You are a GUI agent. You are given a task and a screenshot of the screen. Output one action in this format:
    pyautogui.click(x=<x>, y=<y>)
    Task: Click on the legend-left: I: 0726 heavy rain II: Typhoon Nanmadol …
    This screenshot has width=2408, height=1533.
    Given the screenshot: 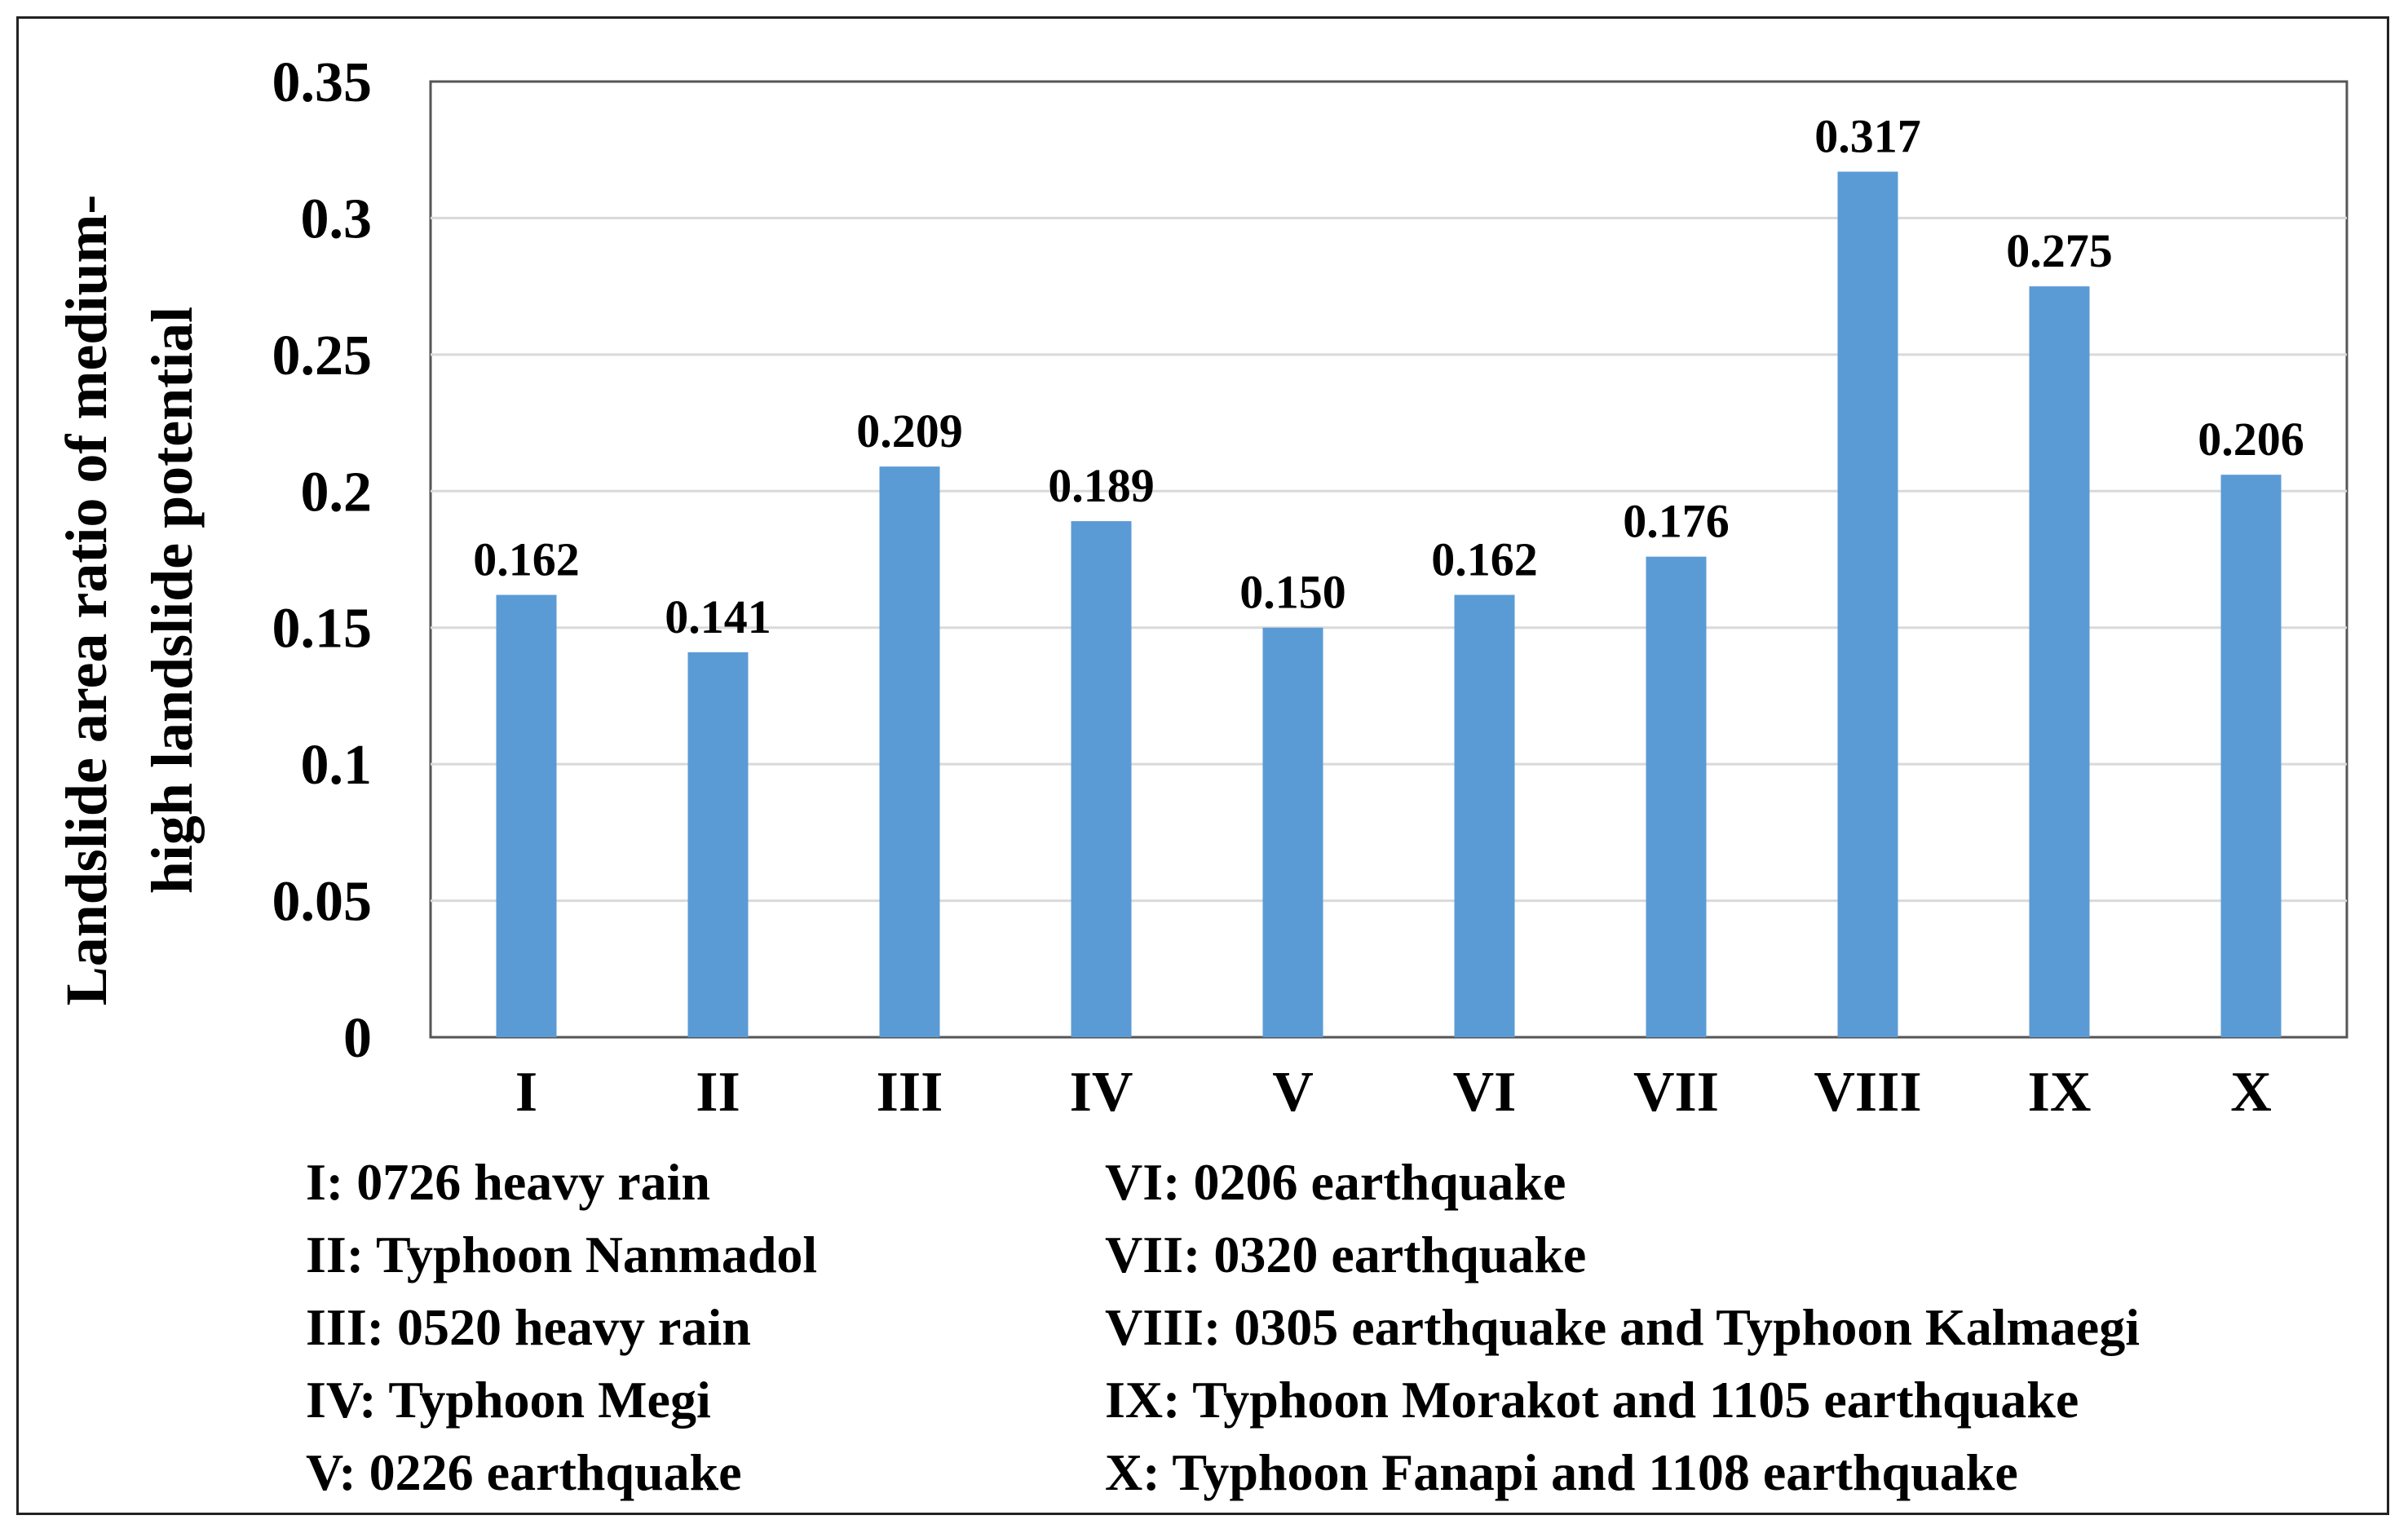 What is the action you would take?
    pyautogui.click(x=561, y=1327)
    